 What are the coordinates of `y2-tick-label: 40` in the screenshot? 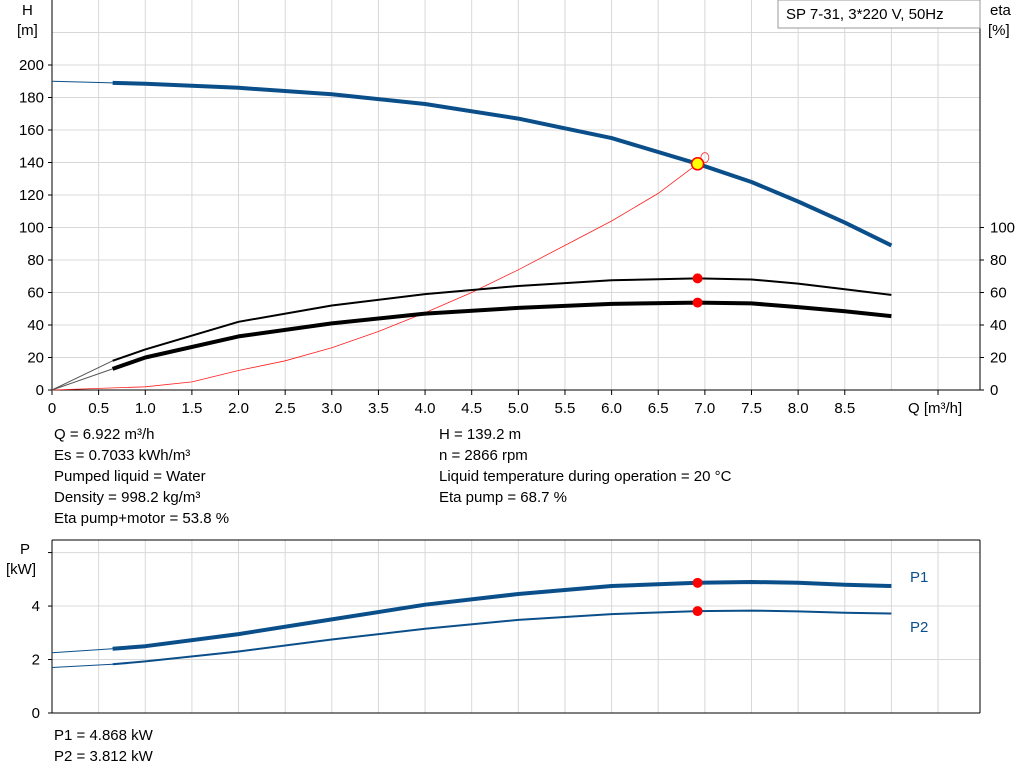 It's located at (998, 325).